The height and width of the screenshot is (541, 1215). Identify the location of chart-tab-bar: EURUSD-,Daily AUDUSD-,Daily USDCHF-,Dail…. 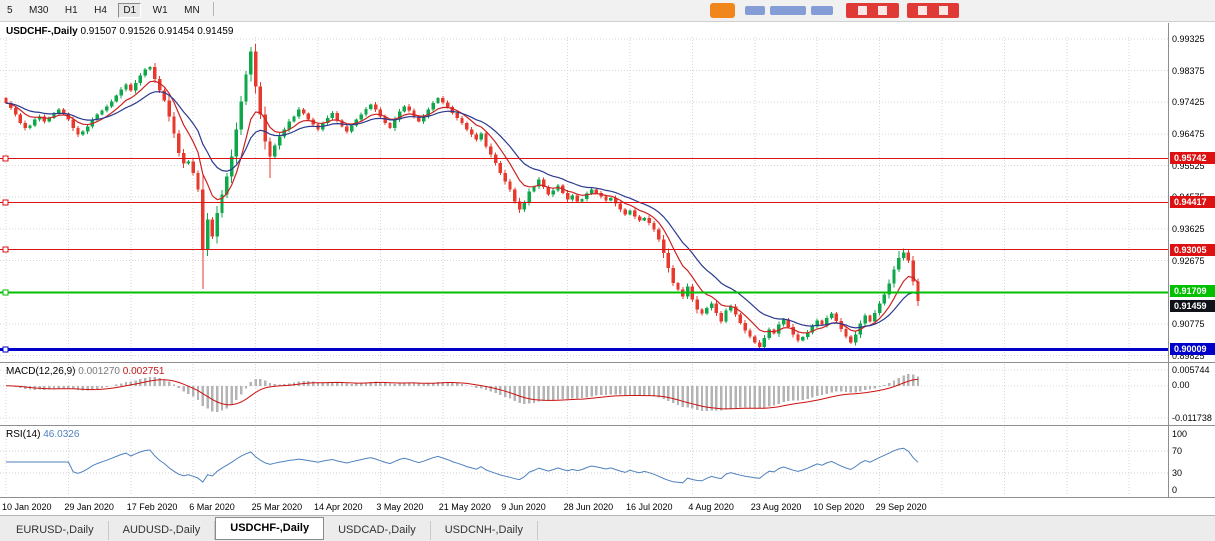
(607, 528).